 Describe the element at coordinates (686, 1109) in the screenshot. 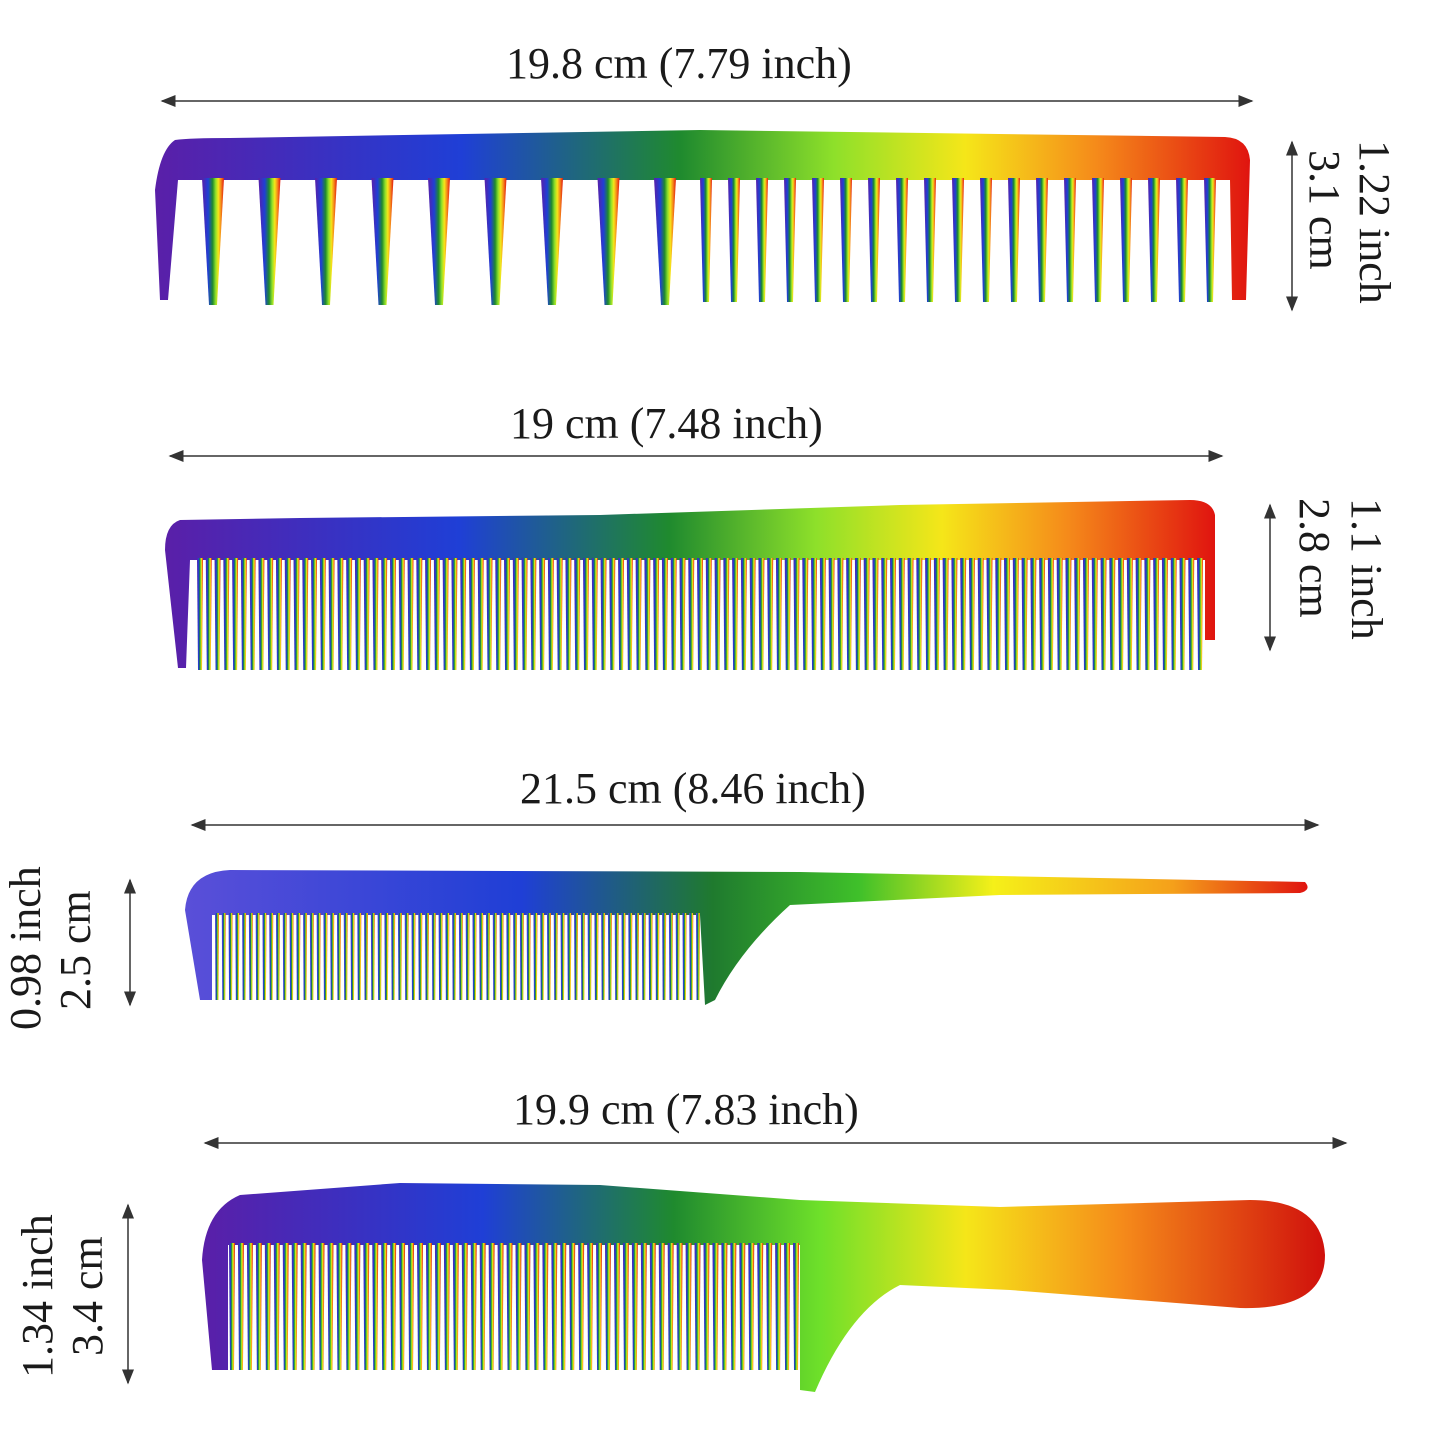

I see `comb4-length-label: 19.9 cm (7.83 inch)` at that location.